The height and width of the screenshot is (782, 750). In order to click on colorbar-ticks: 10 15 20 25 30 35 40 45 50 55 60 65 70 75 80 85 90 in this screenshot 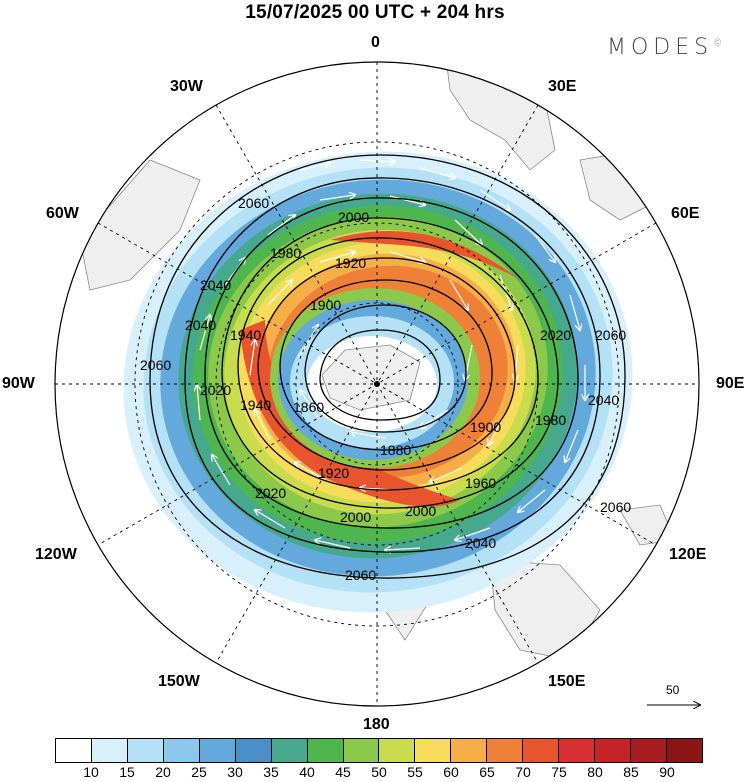, I will do `click(375, 773)`.